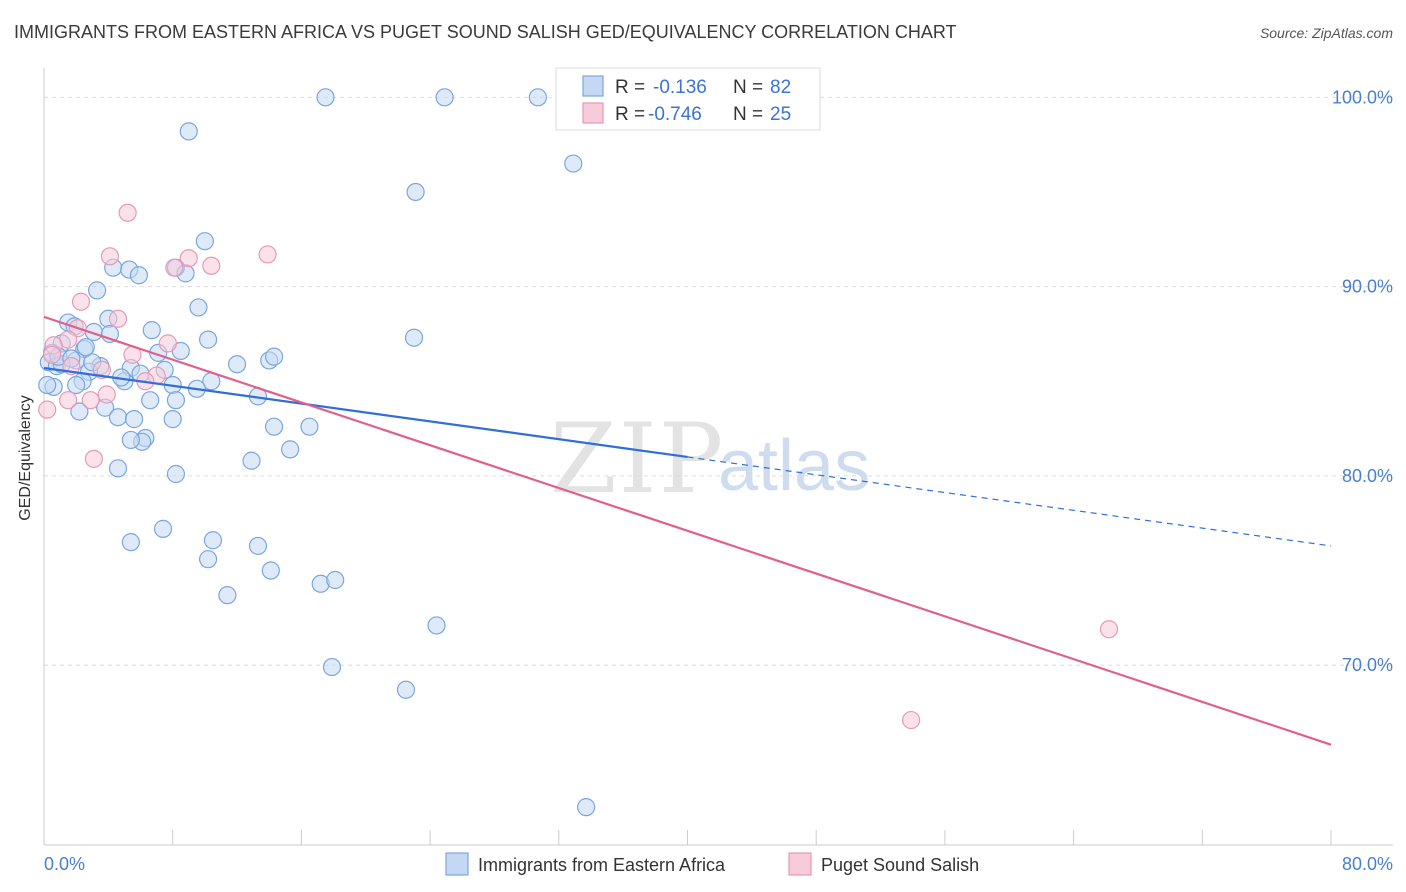  Describe the element at coordinates (630, 114) in the screenshot. I see `legend-r-label-2: R =` at that location.